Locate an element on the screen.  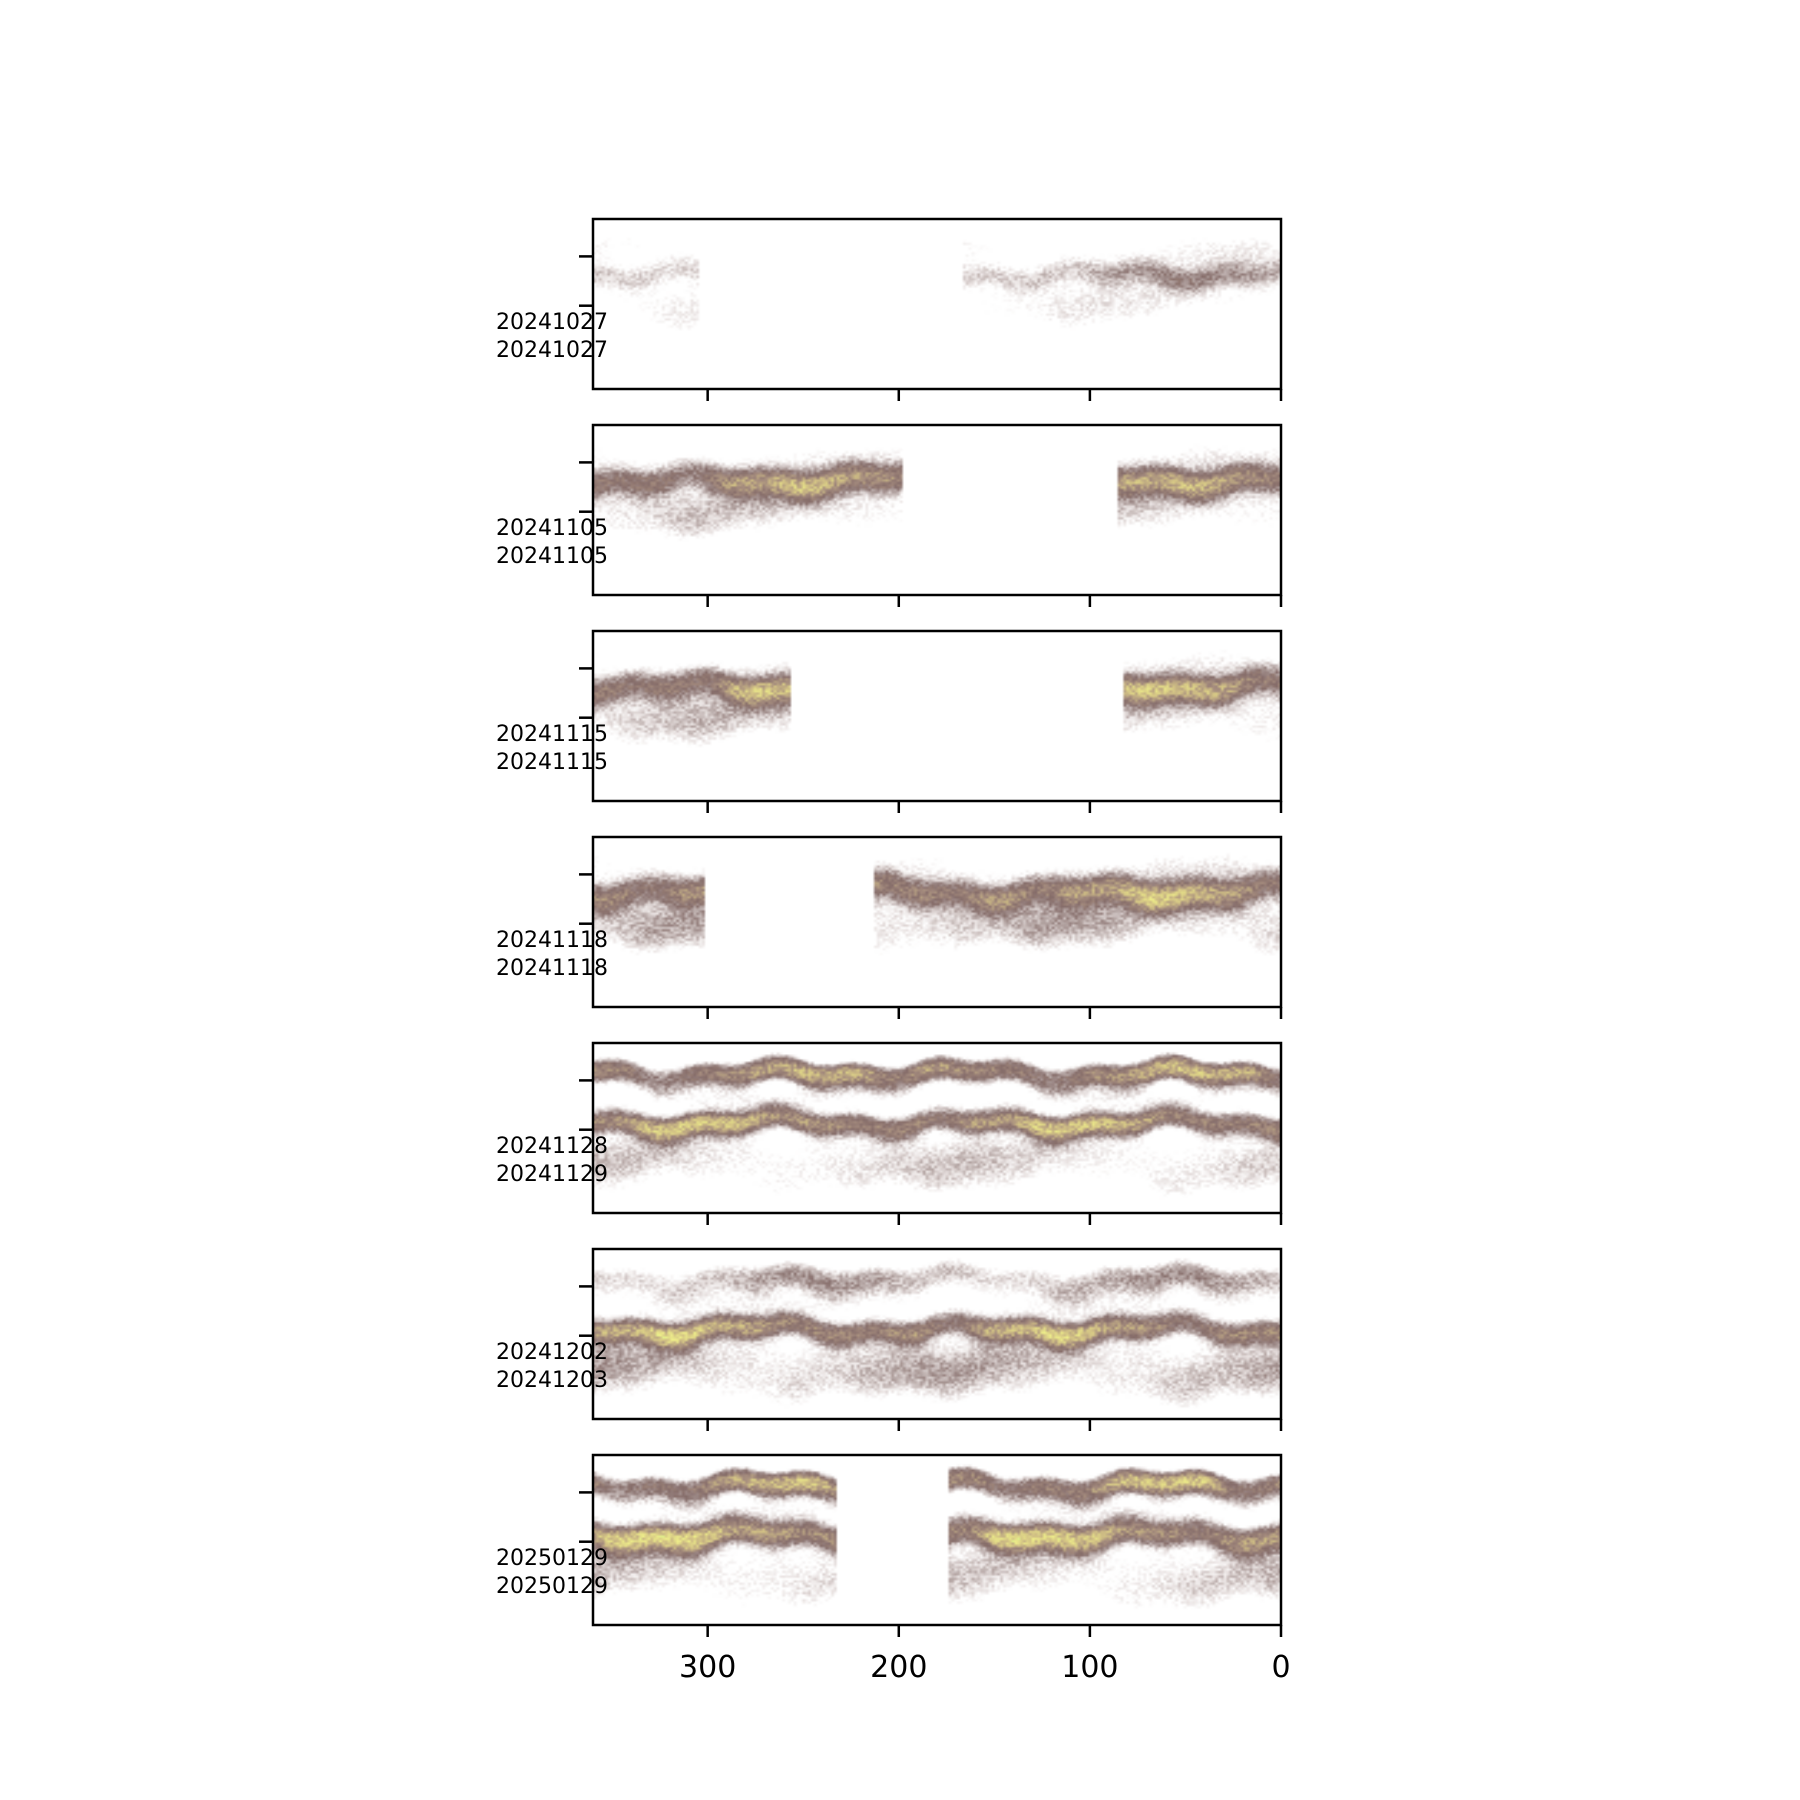
heatmap-panel: 20241115 20241115 is located at coordinates (889, 721).